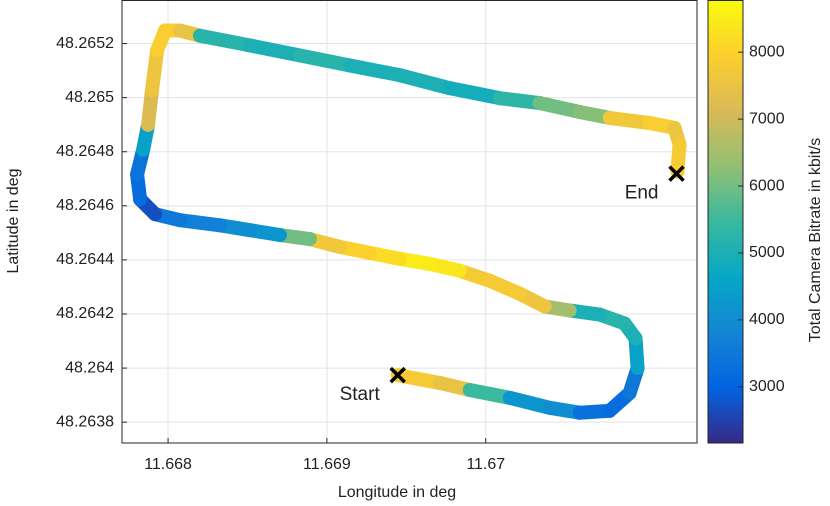 The image size is (830, 506). I want to click on x-tick-label: 11.668, so click(168, 464).